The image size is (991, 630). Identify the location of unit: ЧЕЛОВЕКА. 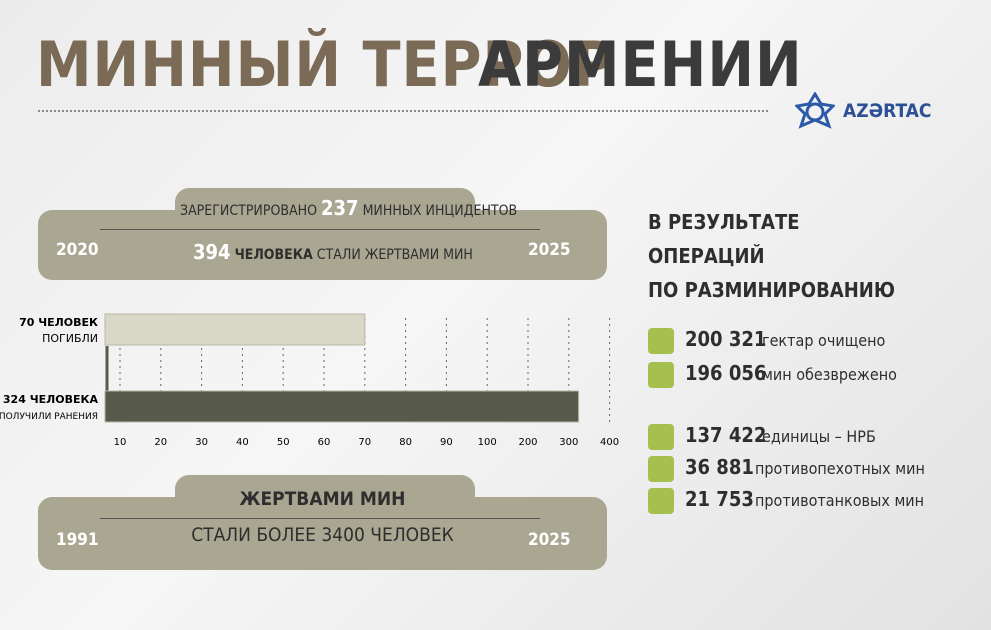
(273, 255).